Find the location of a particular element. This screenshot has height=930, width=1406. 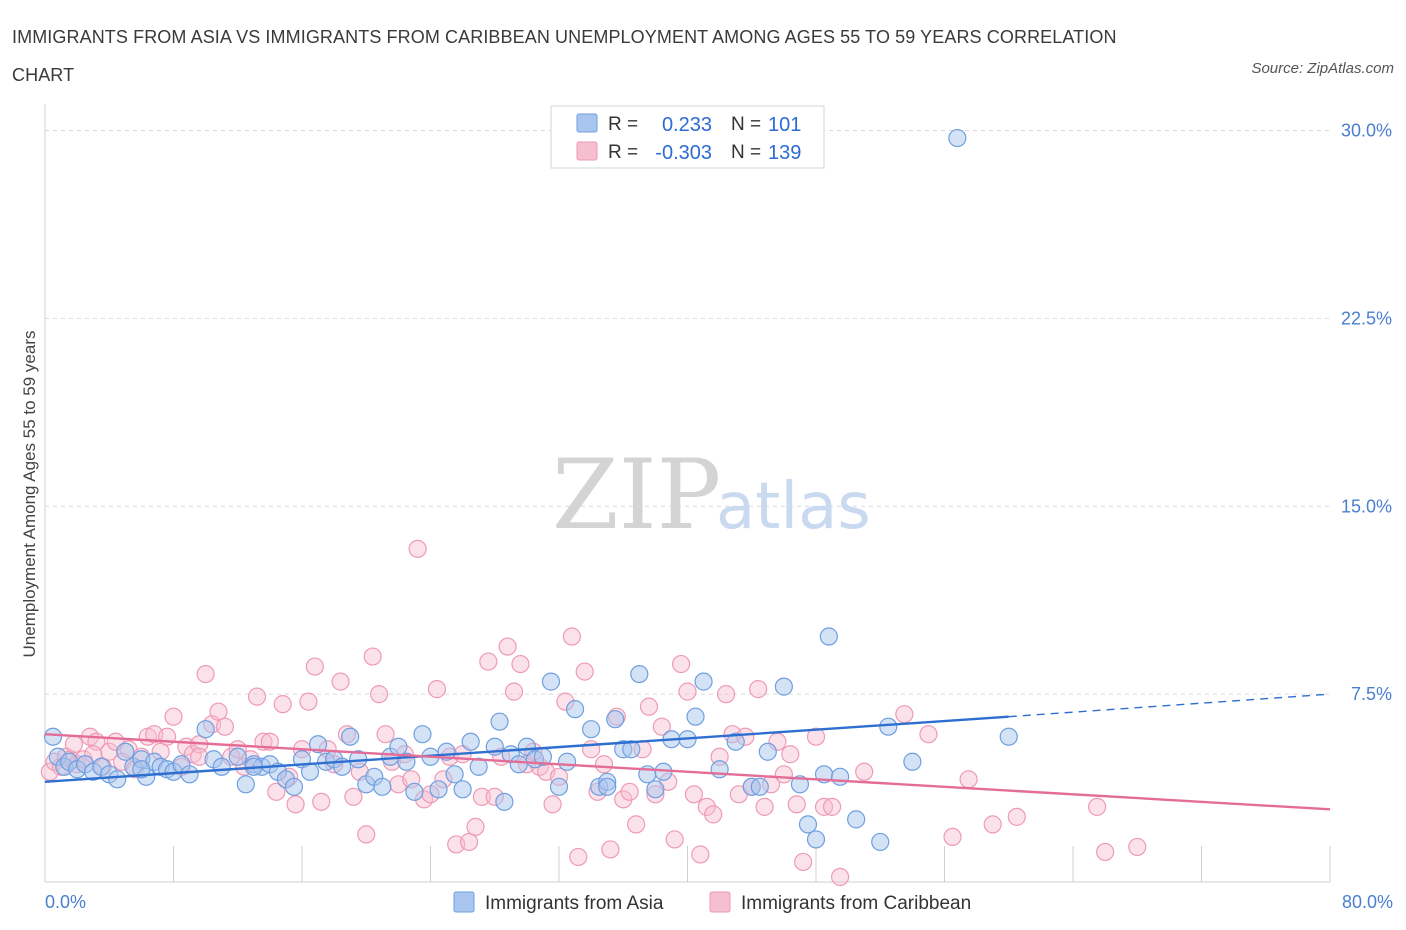

legend-n-label-caribbean: N = is located at coordinates (746, 152).